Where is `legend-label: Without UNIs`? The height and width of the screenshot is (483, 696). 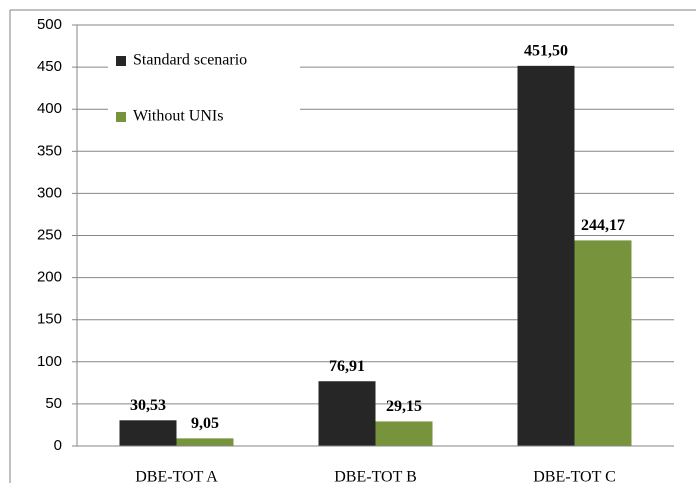 legend-label: Without UNIs is located at coordinates (178, 116).